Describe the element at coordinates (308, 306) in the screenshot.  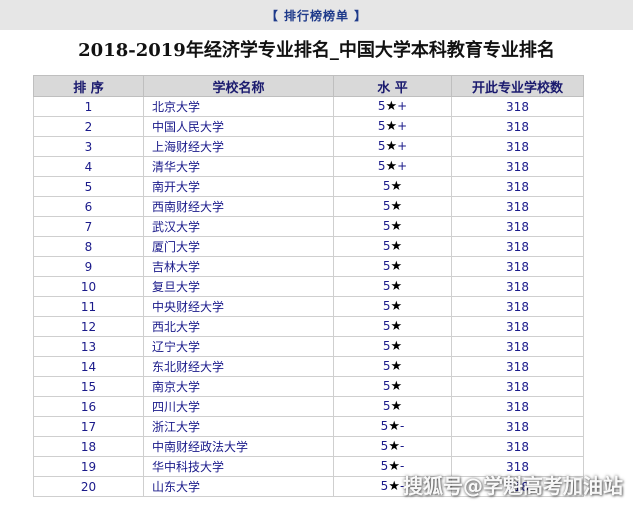
I see `table-row: 11 中央财经大学 5★ 318` at that location.